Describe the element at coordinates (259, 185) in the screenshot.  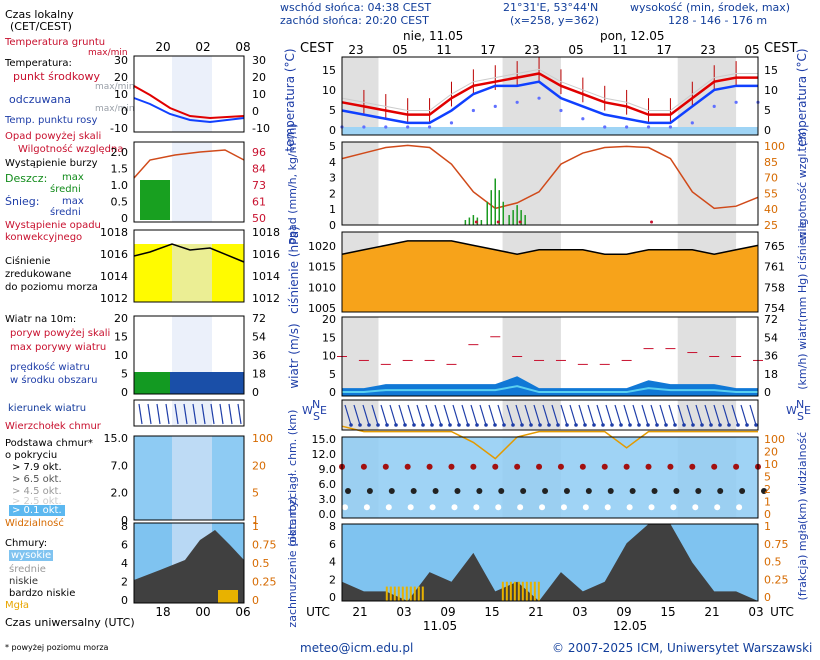
I see `mini-hum-tick: 73` at that location.